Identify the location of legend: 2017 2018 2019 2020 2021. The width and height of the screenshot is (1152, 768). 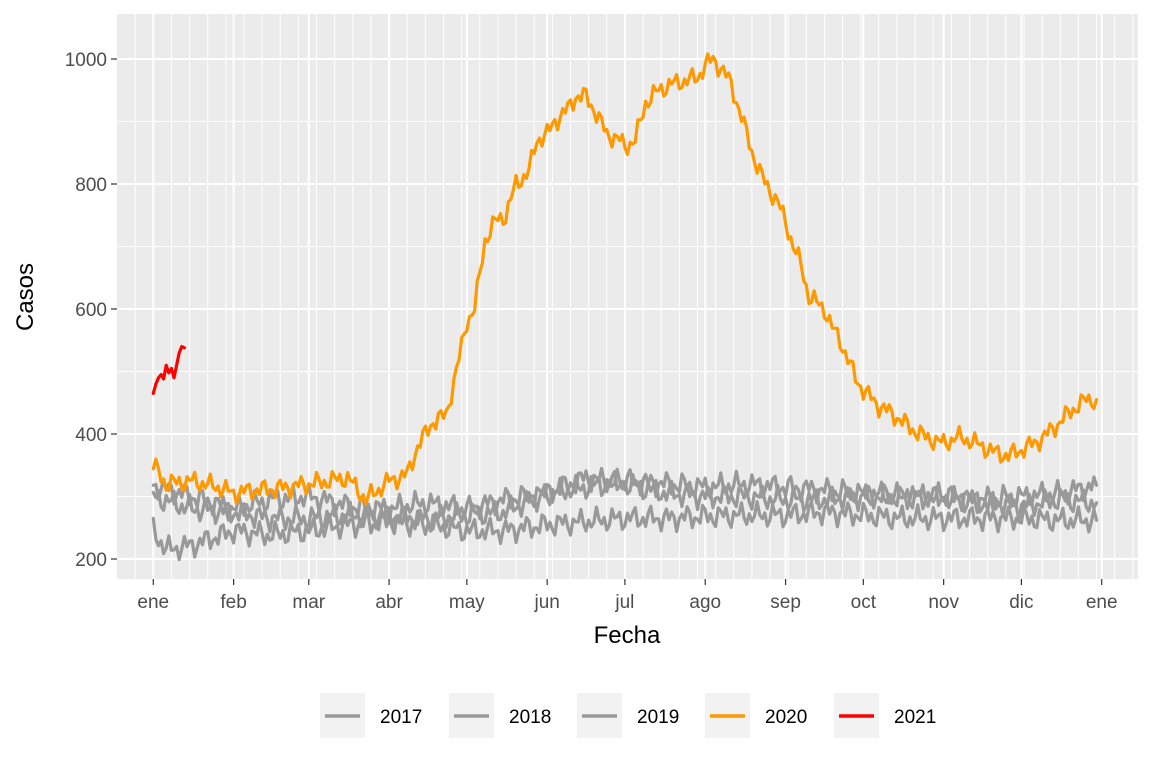
(628, 715).